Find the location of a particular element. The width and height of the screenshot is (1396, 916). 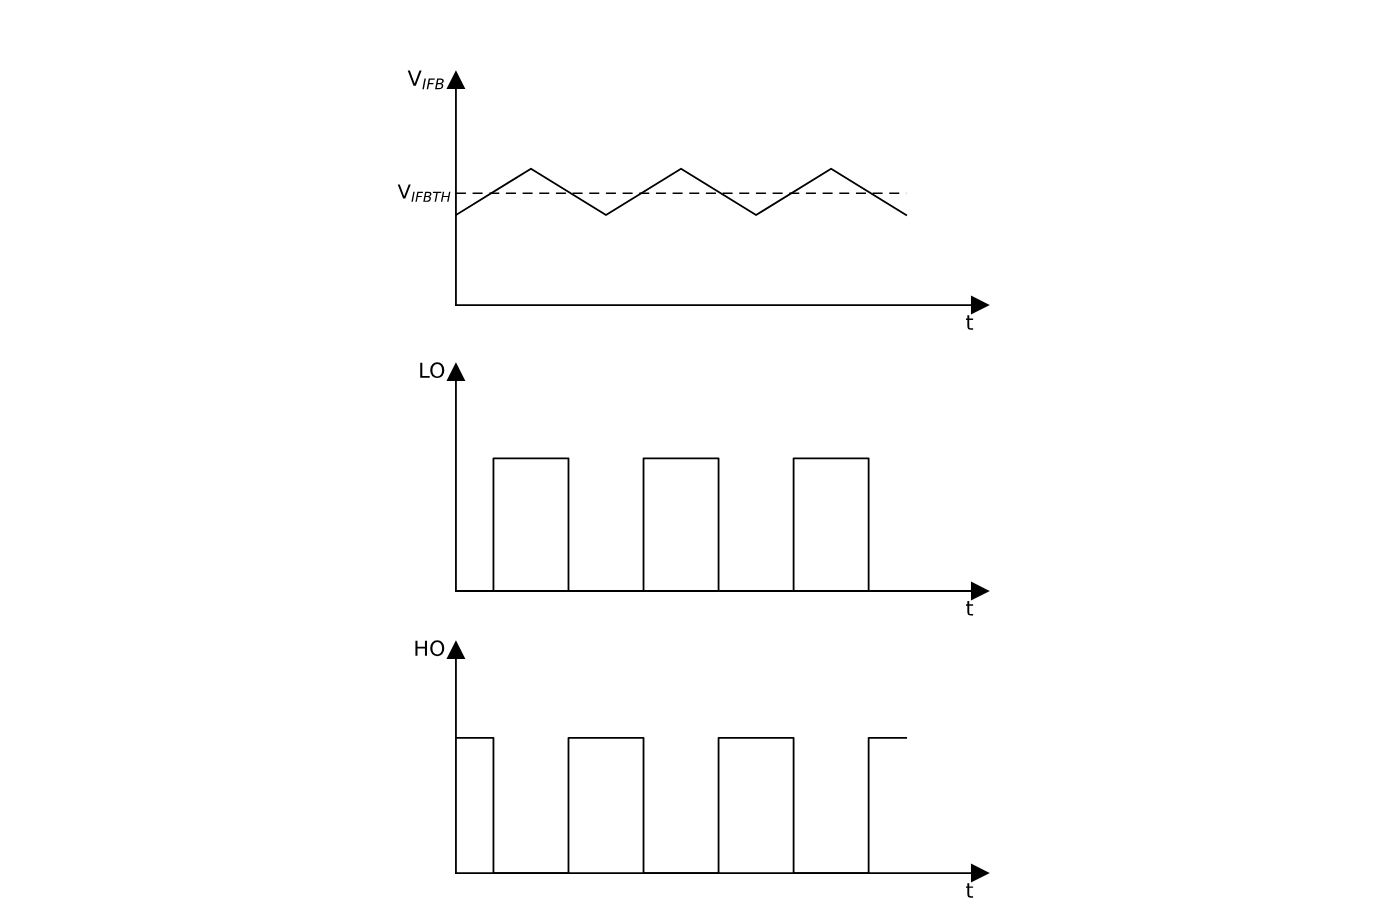

y-axis-title: HO is located at coordinates (430, 648).